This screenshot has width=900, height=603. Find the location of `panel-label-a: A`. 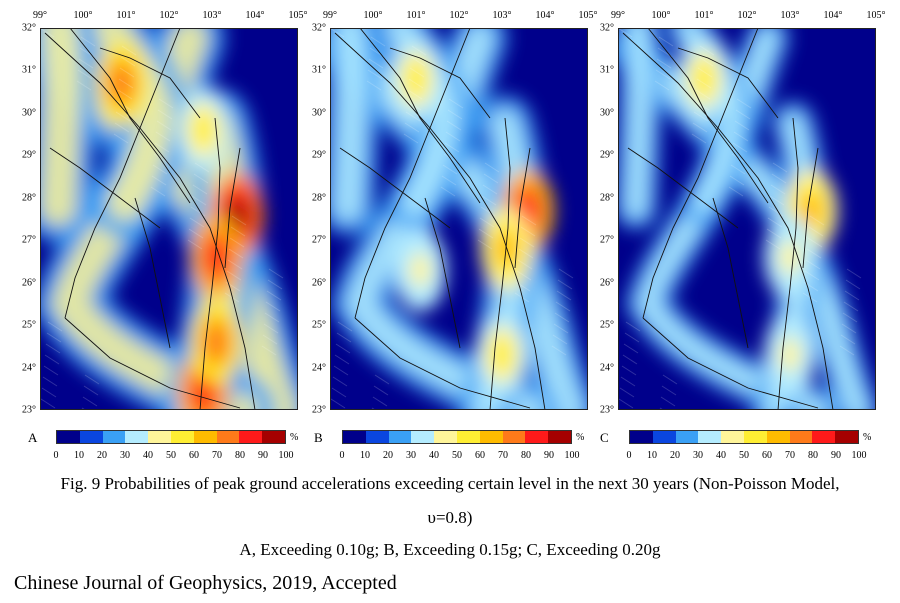

panel-label-a: A is located at coordinates (33, 437).